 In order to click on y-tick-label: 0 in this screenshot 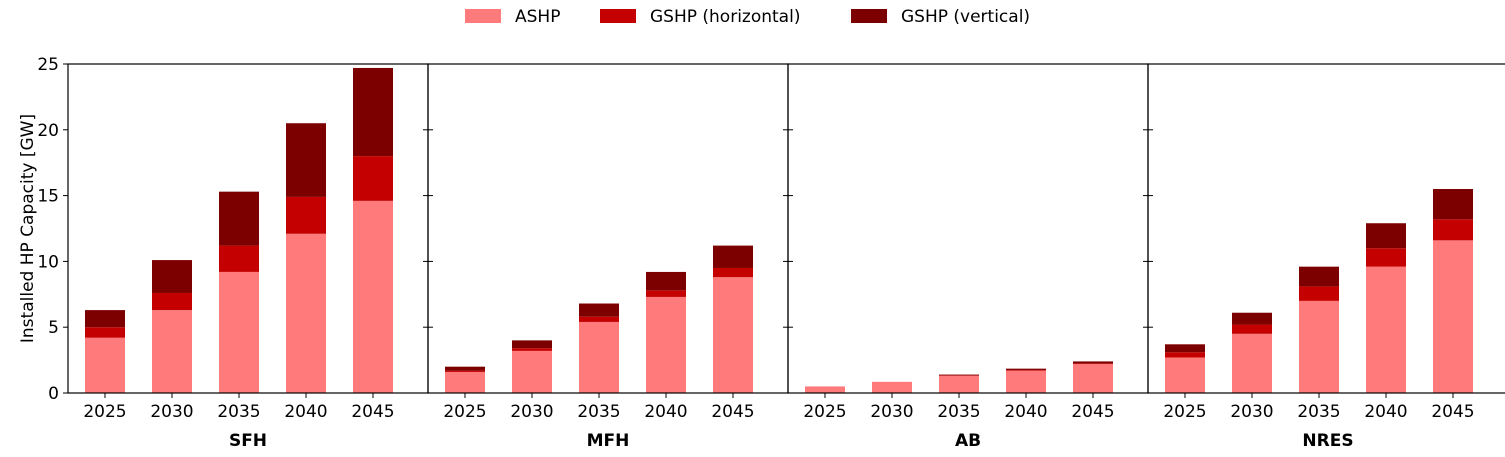, I will do `click(53, 394)`.